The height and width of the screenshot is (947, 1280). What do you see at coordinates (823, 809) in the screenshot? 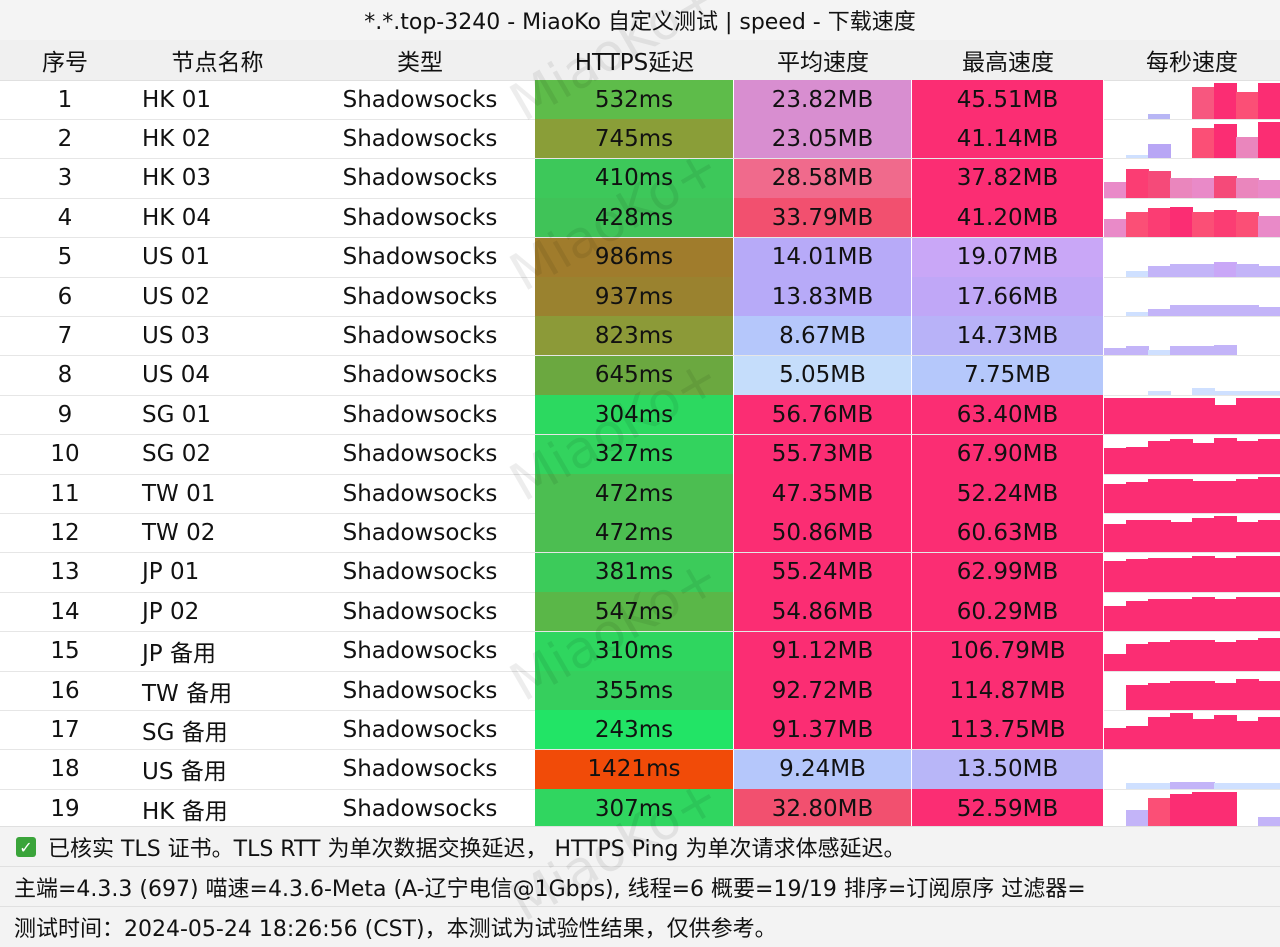
I see `avg-speed: 32.80MB` at bounding box center [823, 809].